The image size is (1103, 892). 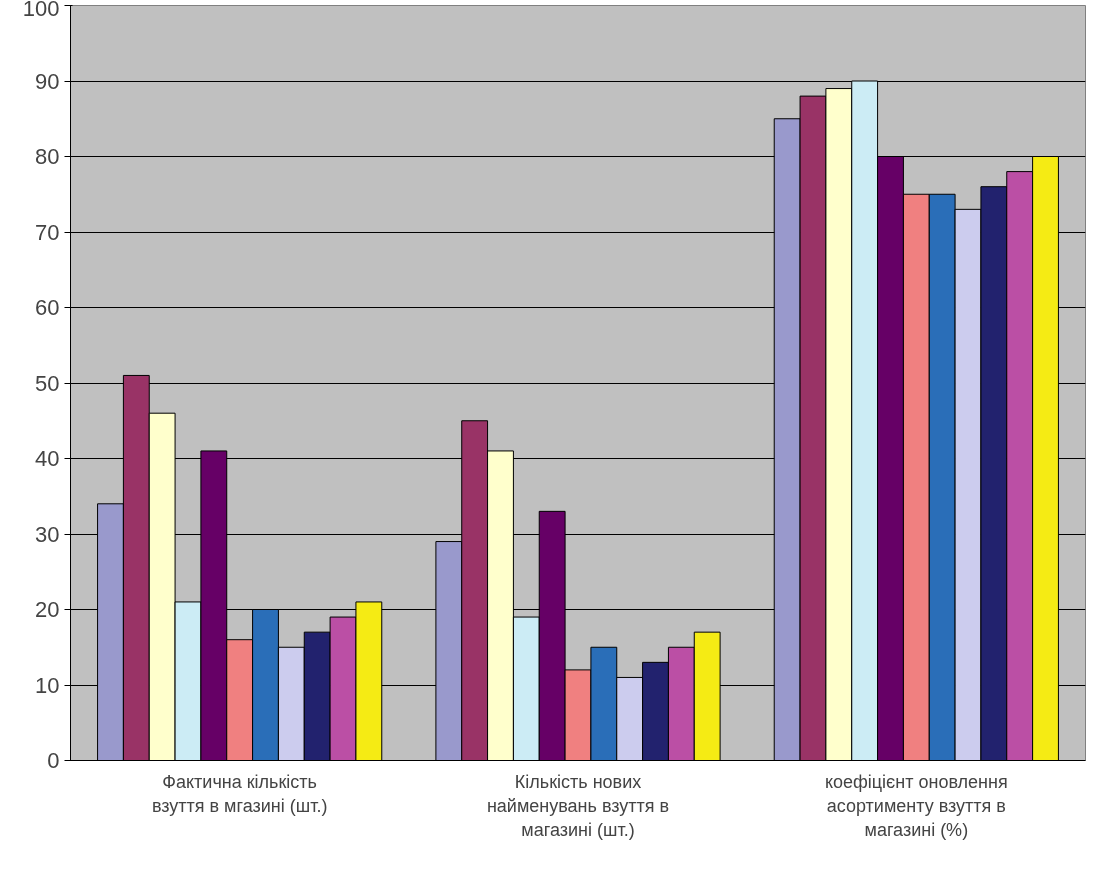 I want to click on x-tick-label: Кількість нових найменувань взуття в магазині (шт.), so click(x=578, y=805).